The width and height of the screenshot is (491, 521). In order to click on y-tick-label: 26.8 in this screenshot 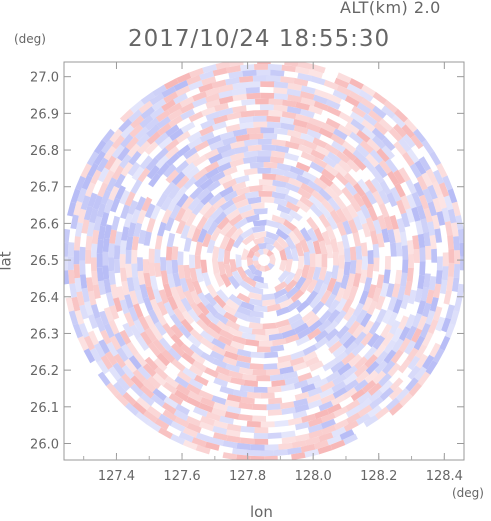, I will do `click(44, 151)`.